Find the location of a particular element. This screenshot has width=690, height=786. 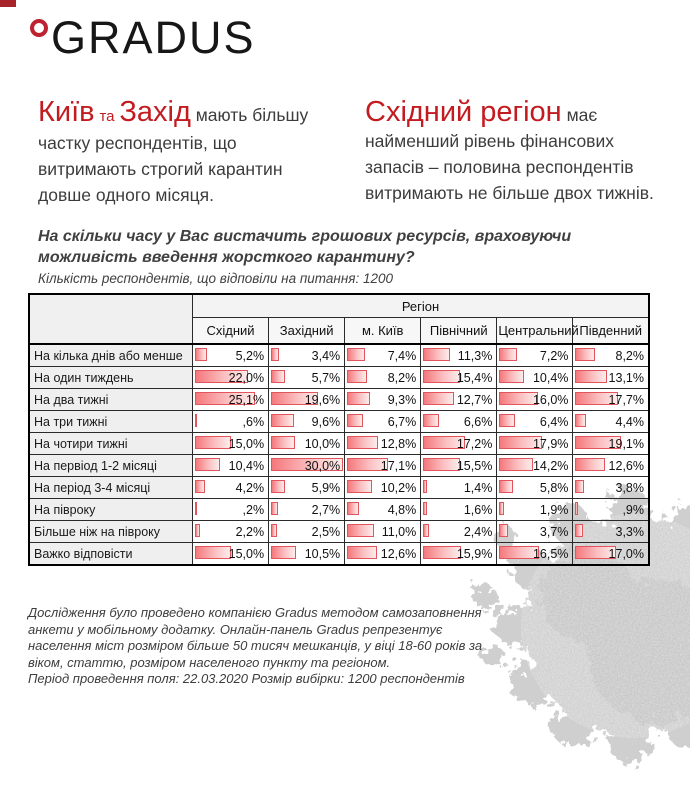

data-cell: 17,0% is located at coordinates (611, 554).